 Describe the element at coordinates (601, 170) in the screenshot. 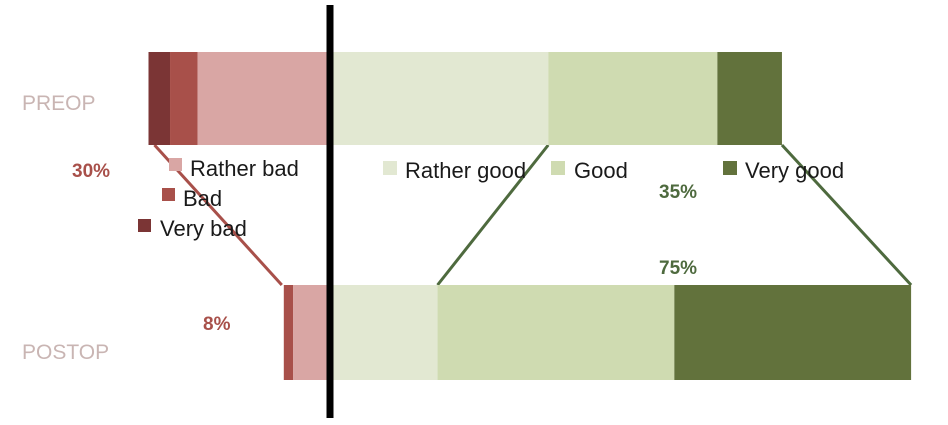

I see `legend-label-good: Good` at that location.